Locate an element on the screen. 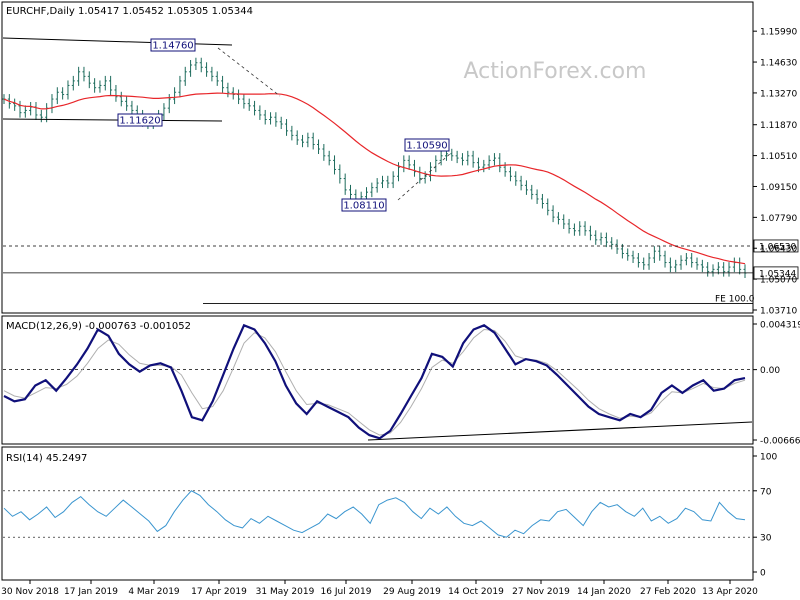 This screenshot has width=800, height=600. price-axis-label: 1.14630 is located at coordinates (778, 64).